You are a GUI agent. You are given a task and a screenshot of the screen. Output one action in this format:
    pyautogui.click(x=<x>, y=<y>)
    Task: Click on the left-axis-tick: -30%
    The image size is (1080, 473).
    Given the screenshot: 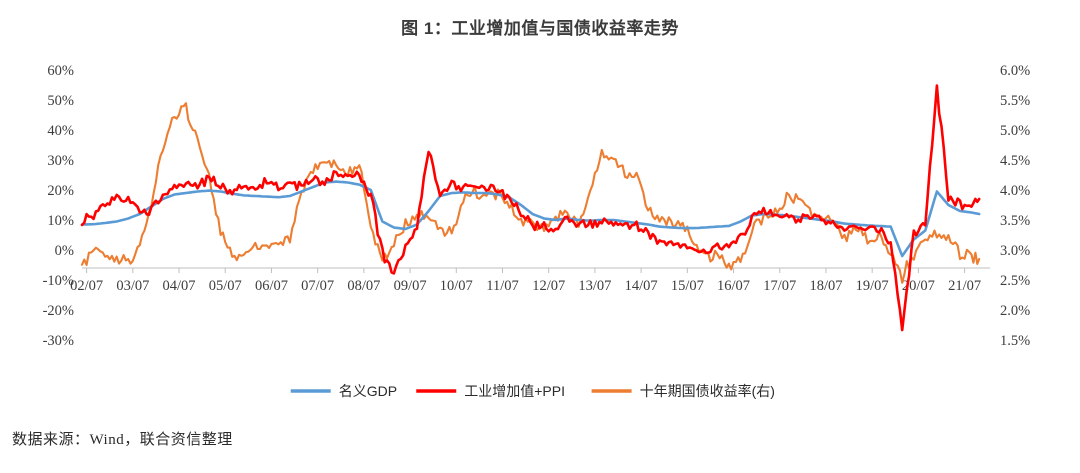 What is the action you would take?
    pyautogui.click(x=58, y=341)
    